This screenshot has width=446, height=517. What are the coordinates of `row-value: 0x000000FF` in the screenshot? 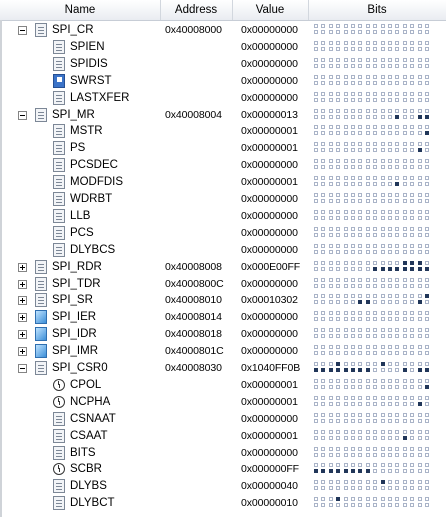 It's located at (270, 469).